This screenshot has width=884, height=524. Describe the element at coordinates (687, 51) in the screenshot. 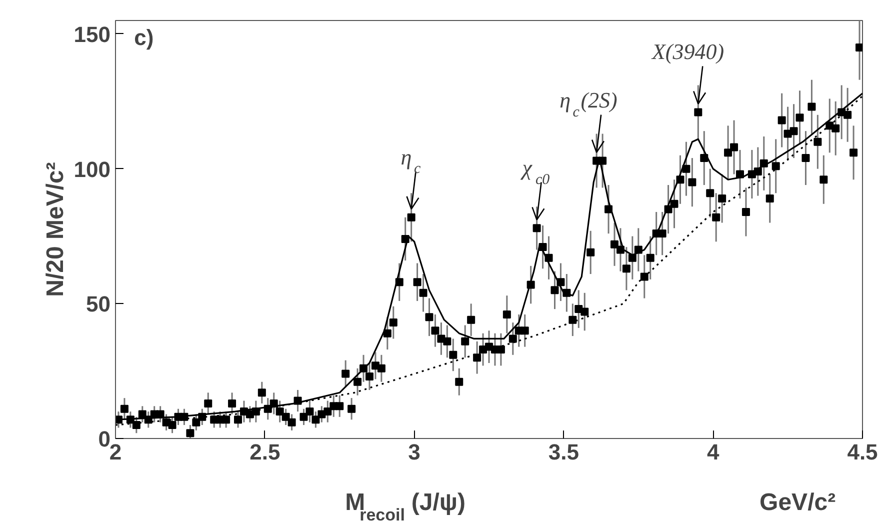

I see `annotation: X(3940)` at that location.